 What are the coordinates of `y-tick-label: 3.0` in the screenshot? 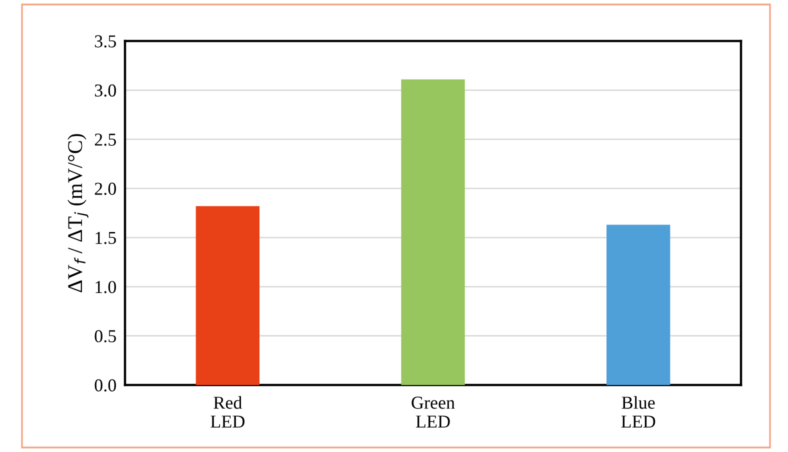 It's located at (105, 90).